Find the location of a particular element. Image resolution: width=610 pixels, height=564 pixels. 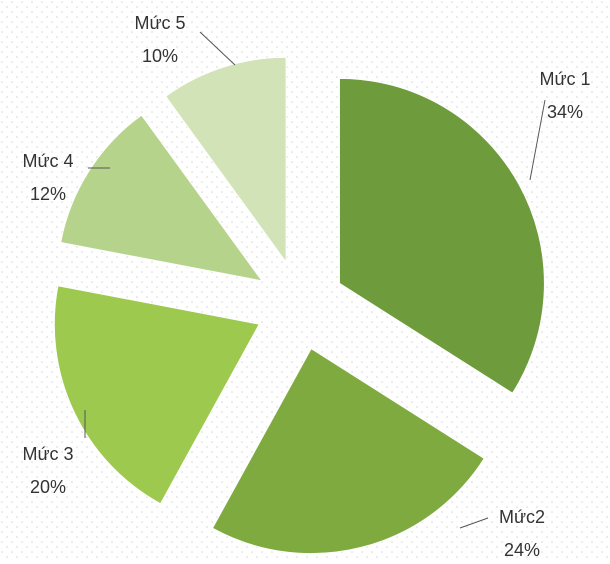

slice-label: Mức 1 is located at coordinates (564, 79).